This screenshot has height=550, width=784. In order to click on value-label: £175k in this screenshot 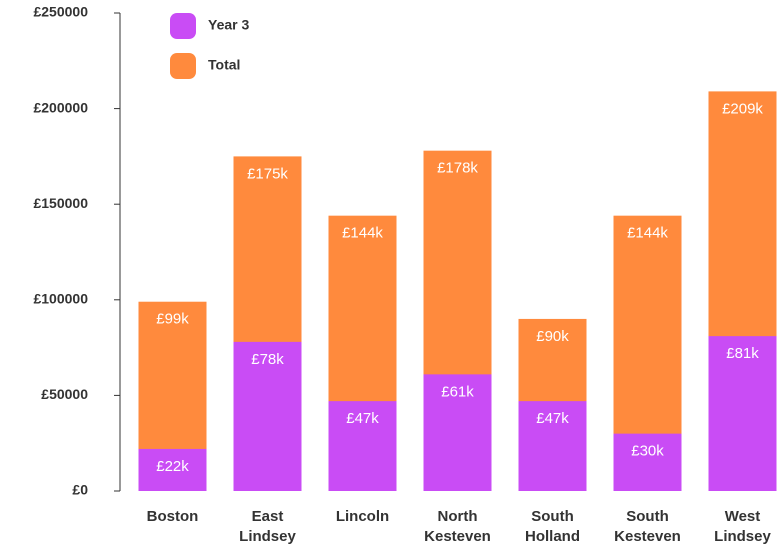, I will do `click(267, 173)`.